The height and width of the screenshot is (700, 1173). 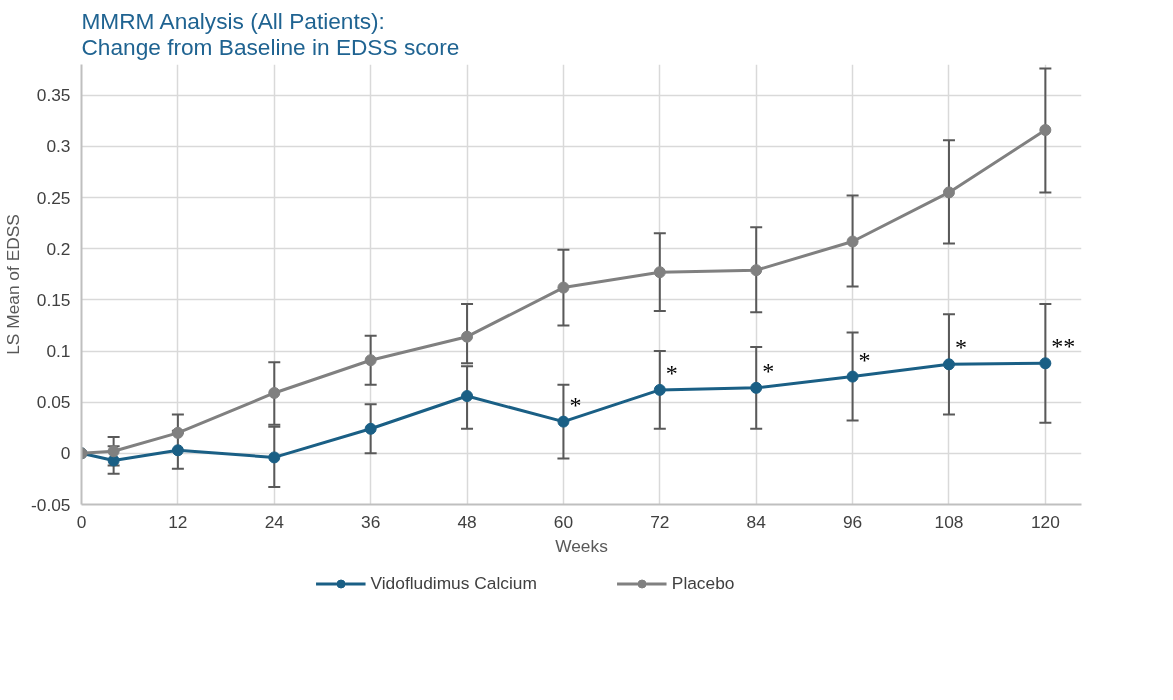 I want to click on x-tick-label: 60, so click(x=563, y=521).